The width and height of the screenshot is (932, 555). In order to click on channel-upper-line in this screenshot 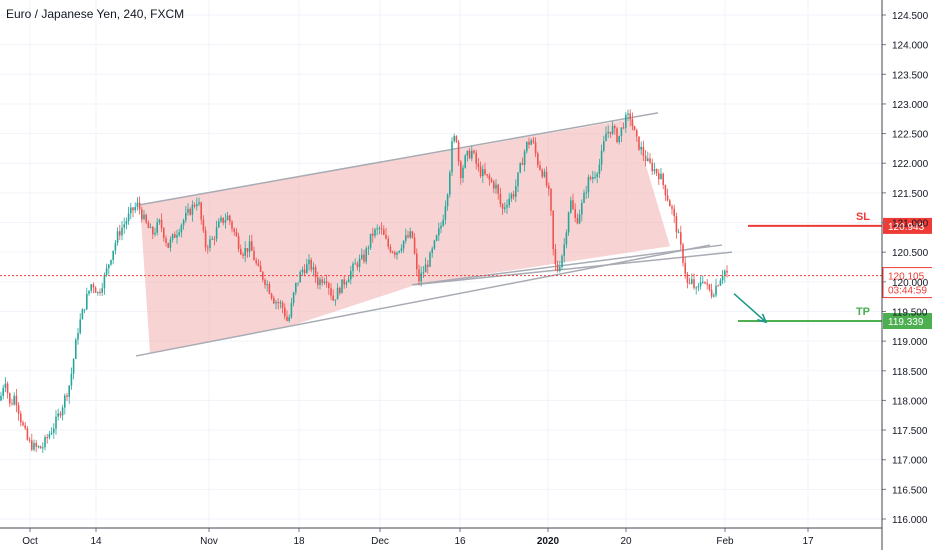, I will do `click(399, 159)`.